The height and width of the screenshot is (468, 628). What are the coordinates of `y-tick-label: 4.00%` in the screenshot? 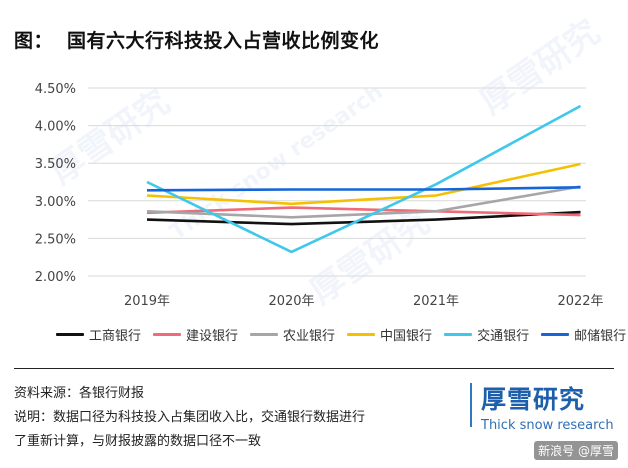 It's located at (55, 127).